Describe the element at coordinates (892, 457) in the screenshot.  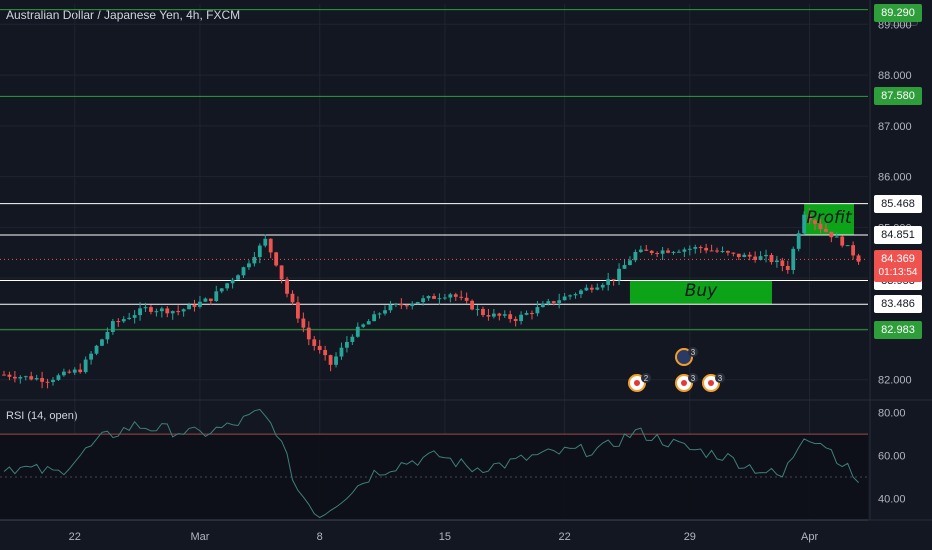
I see `rsi-tick-label: 60.00` at that location.